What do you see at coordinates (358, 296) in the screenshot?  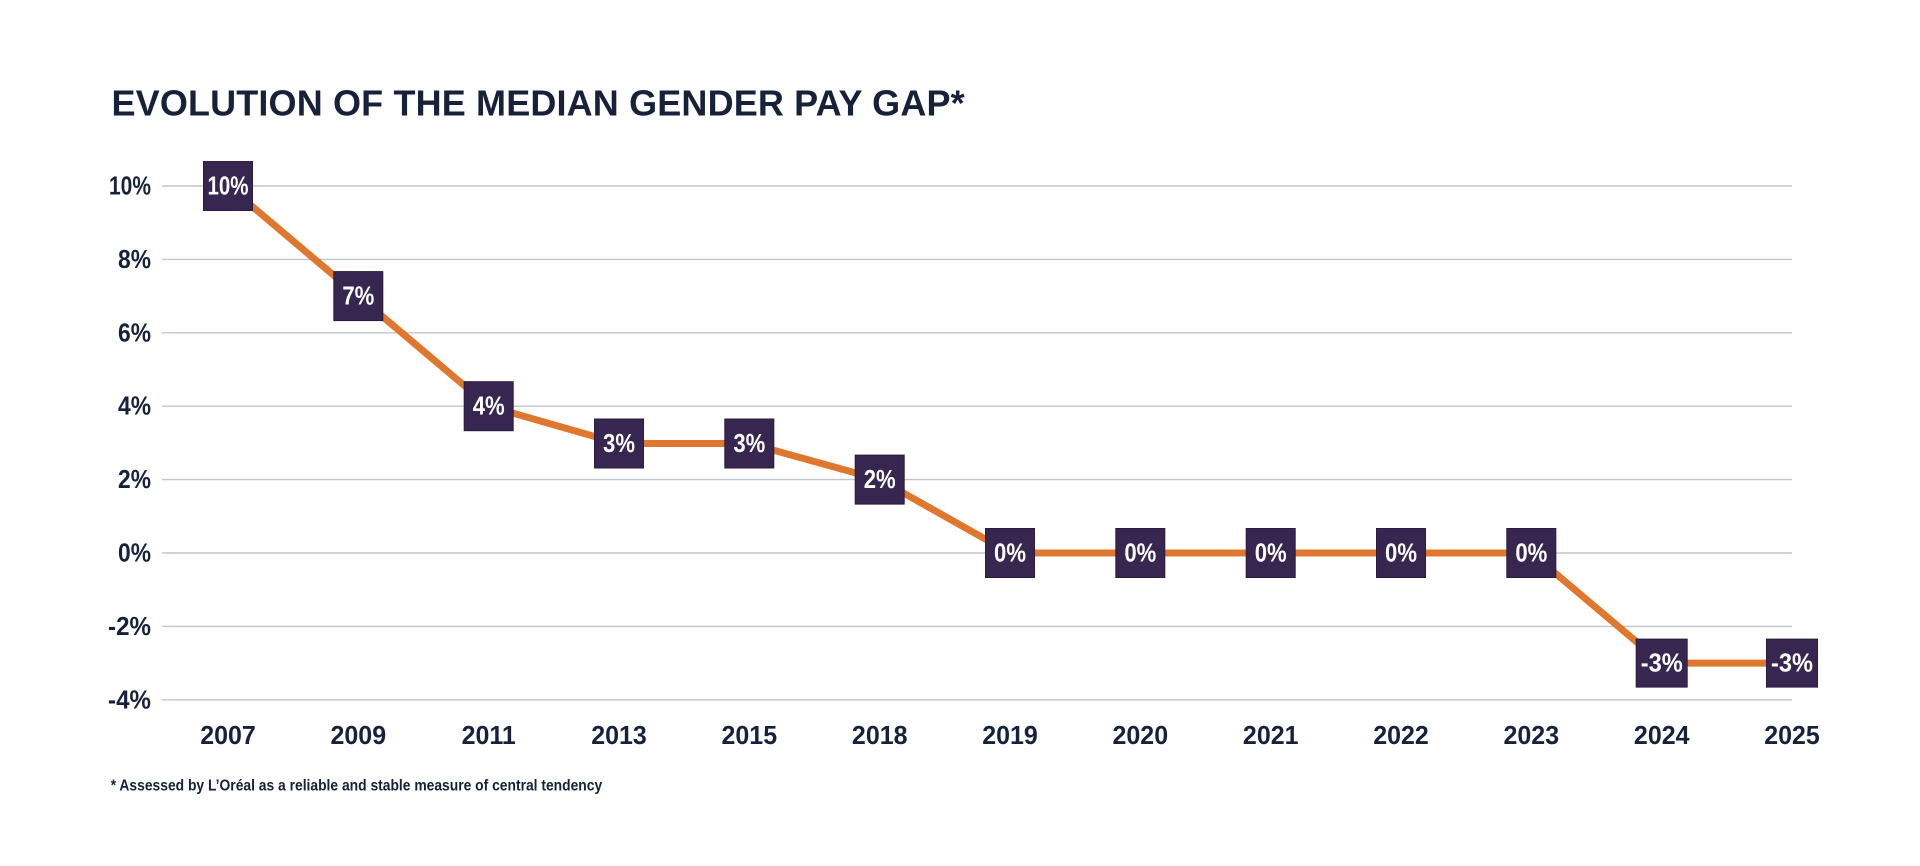 I see `svg-text: 7%` at bounding box center [358, 296].